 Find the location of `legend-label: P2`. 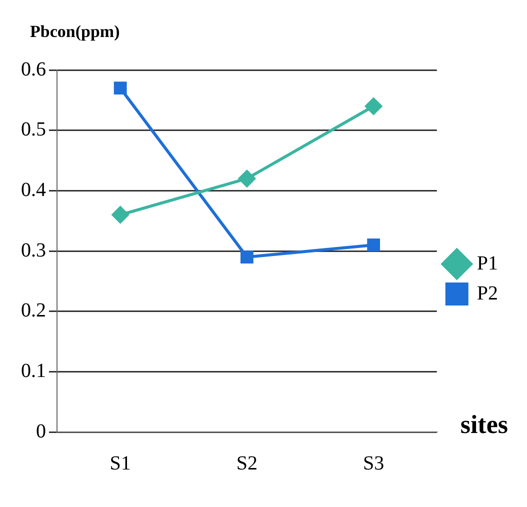

legend-label: P2 is located at coordinates (487, 293).